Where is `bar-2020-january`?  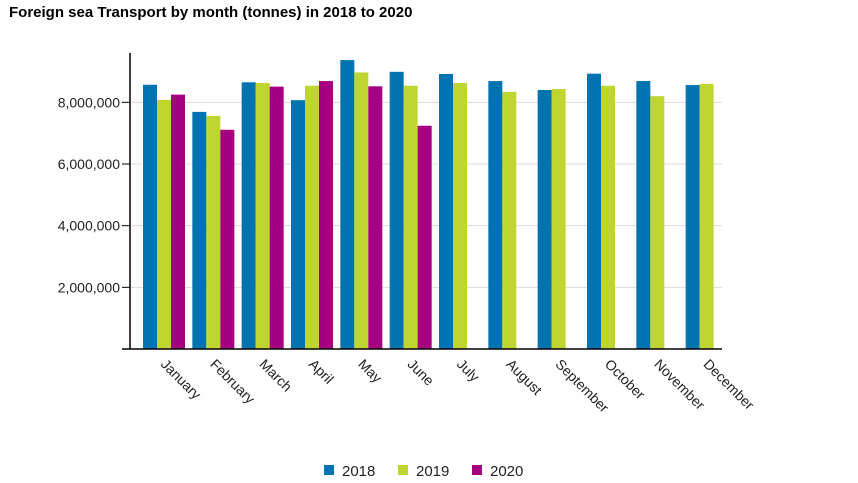 bar-2020-january is located at coordinates (178, 221).